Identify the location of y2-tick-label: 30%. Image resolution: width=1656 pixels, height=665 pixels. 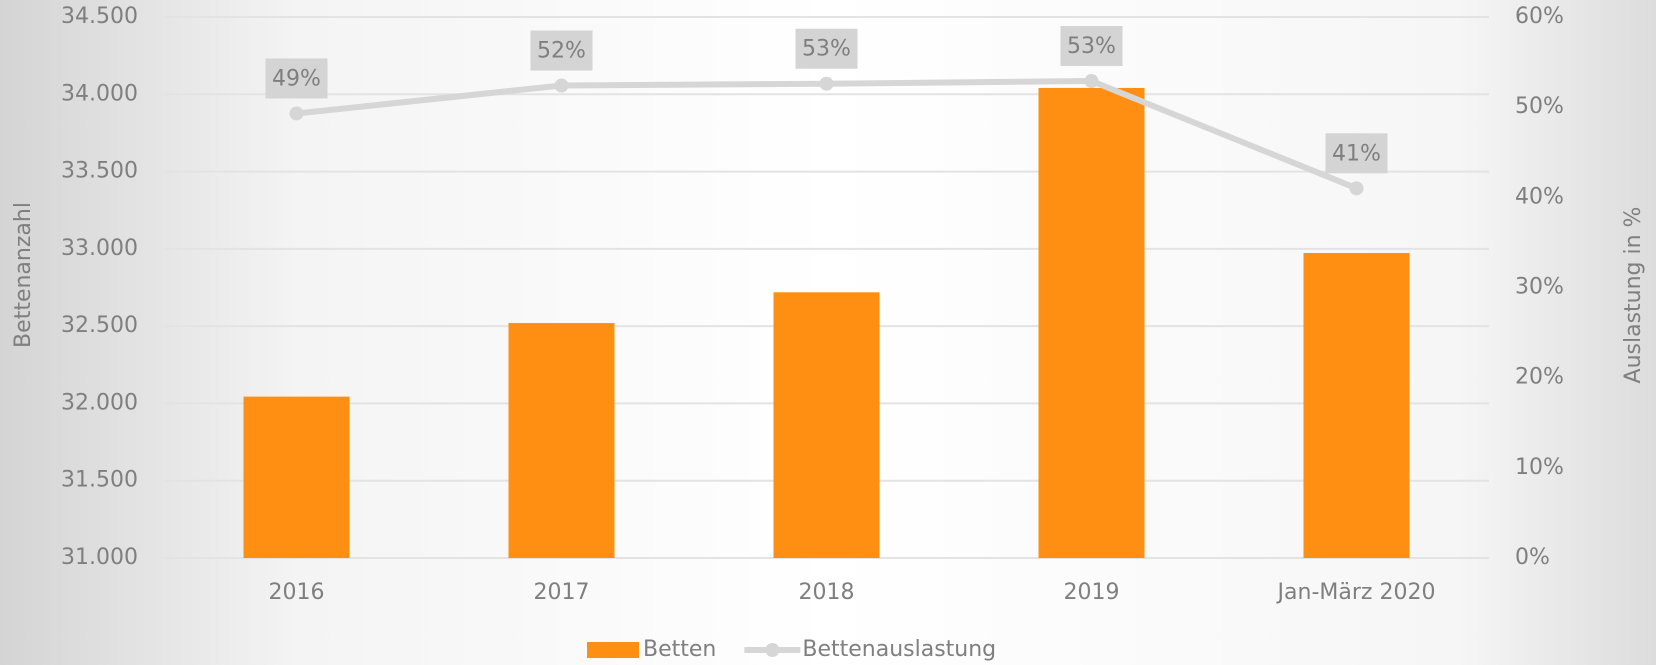
(1539, 287).